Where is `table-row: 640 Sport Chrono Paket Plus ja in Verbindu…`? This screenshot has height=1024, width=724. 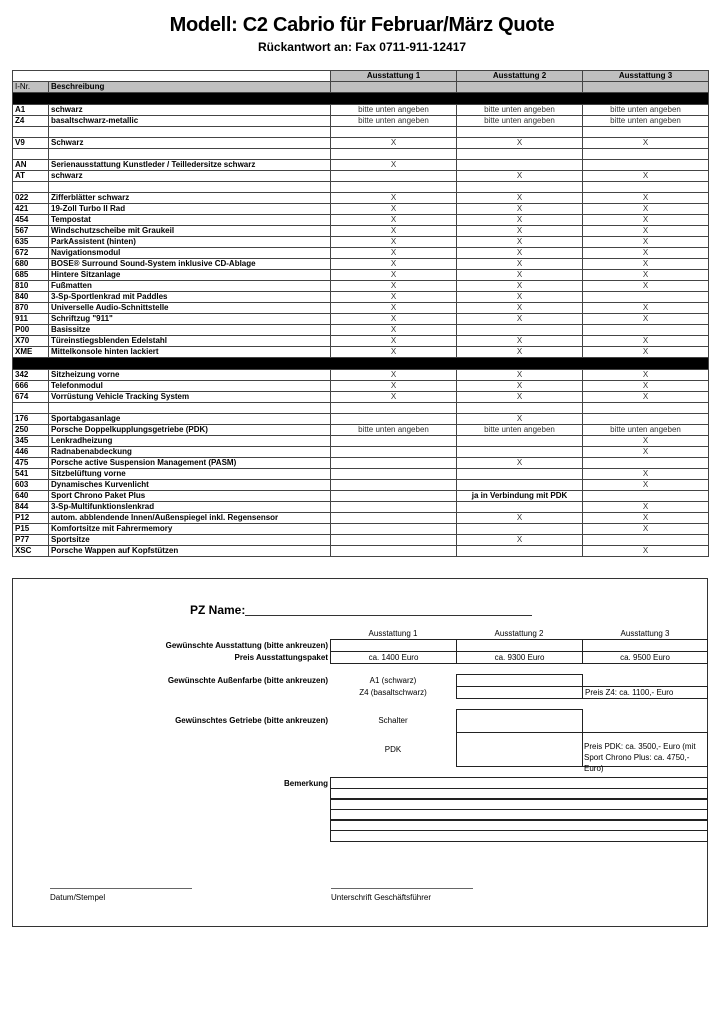
table-row: 640 Sport Chrono Paket Plus ja in Verbindu… is located at coordinates (360, 496).